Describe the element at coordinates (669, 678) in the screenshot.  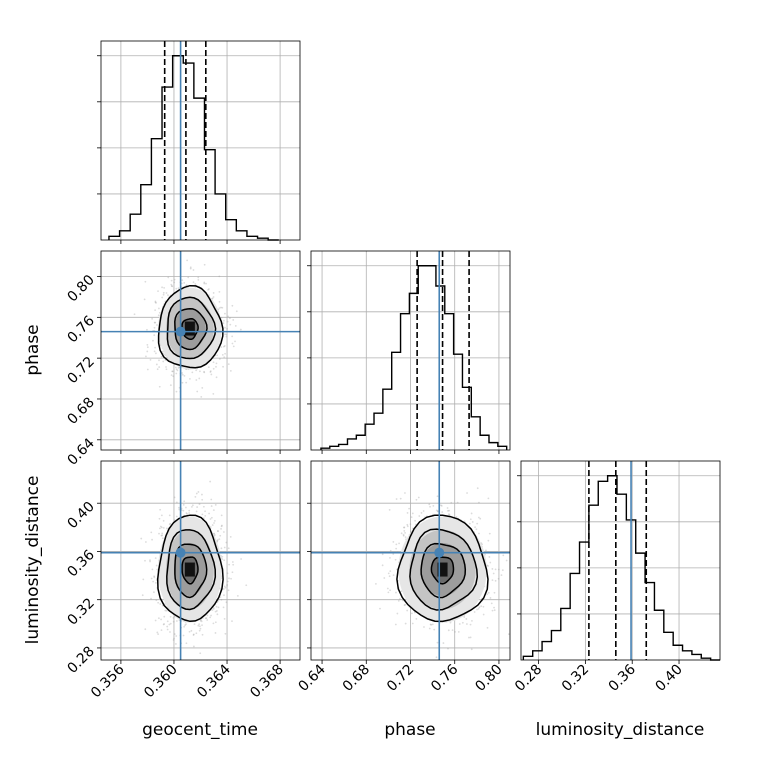
I see `x-tick-label: 0.40` at that location.